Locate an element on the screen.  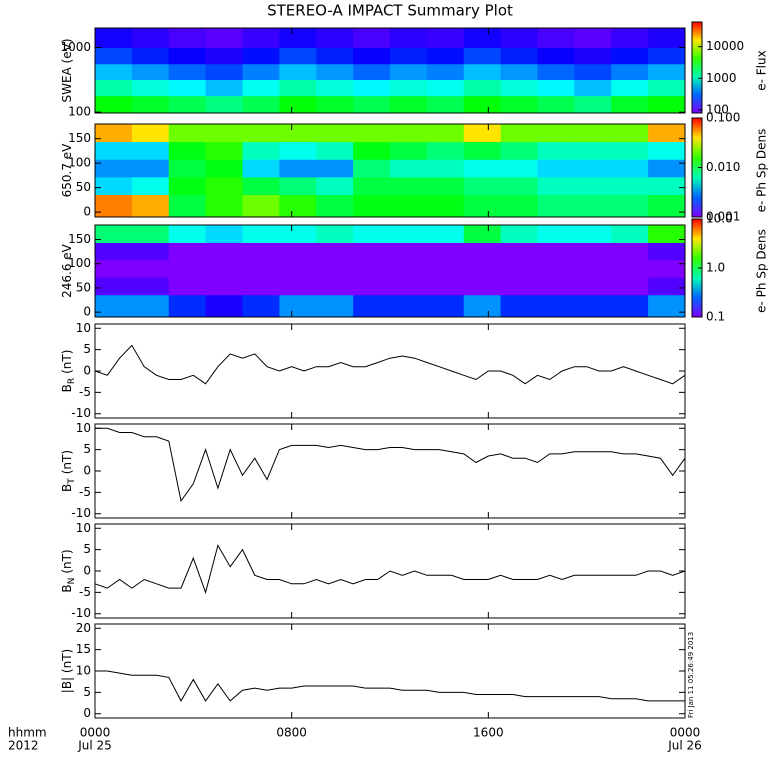
x-tick-label: 0000 is located at coordinates (685, 733).